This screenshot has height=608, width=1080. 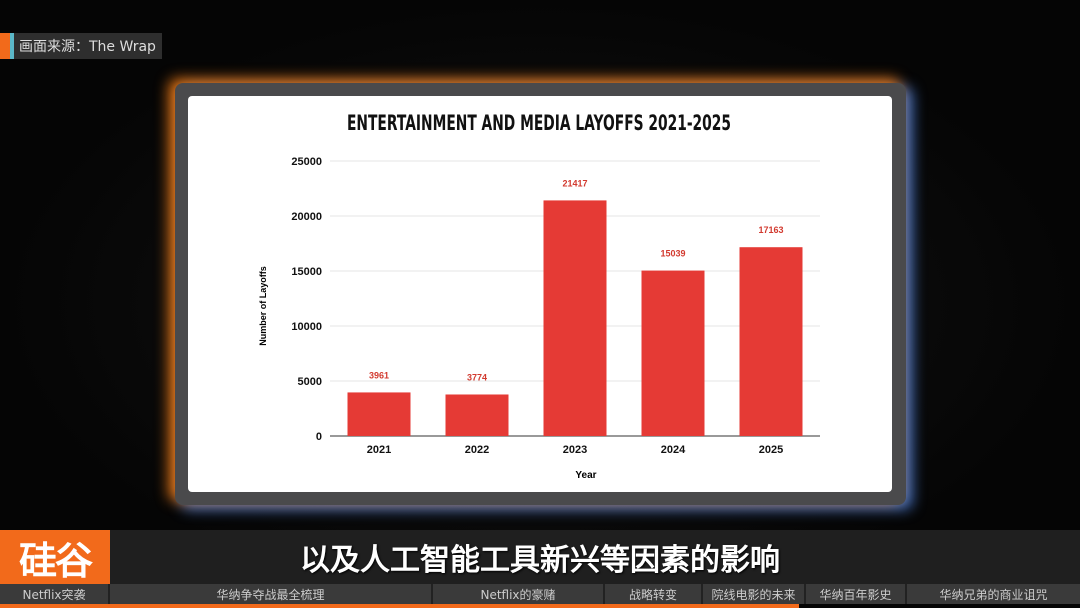 What do you see at coordinates (87, 47) in the screenshot?
I see `source-text: 画面来源：The Wrap` at bounding box center [87, 47].